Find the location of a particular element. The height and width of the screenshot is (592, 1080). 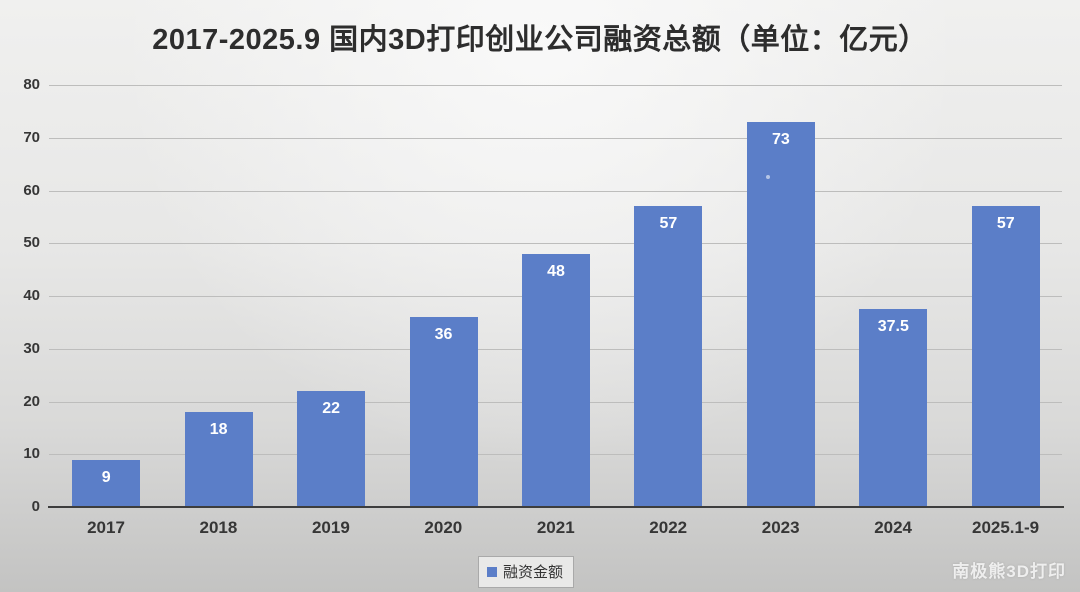

legend-label: 融资金额 is located at coordinates (533, 572).